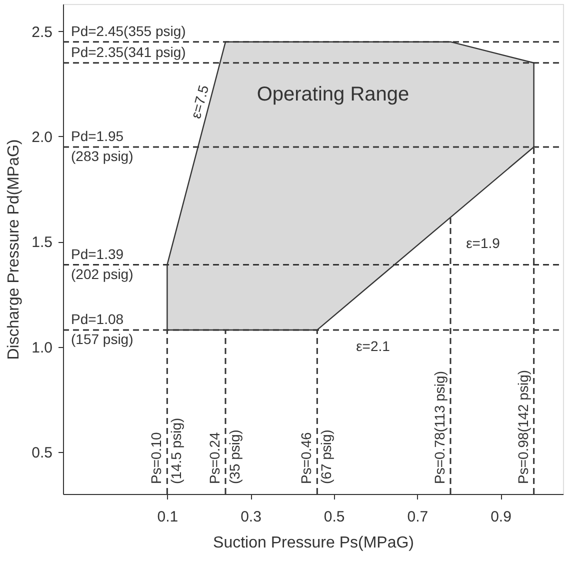 The image size is (585, 571). What do you see at coordinates (42, 243) in the screenshot?
I see `y-tick-label: 1.5` at bounding box center [42, 243].